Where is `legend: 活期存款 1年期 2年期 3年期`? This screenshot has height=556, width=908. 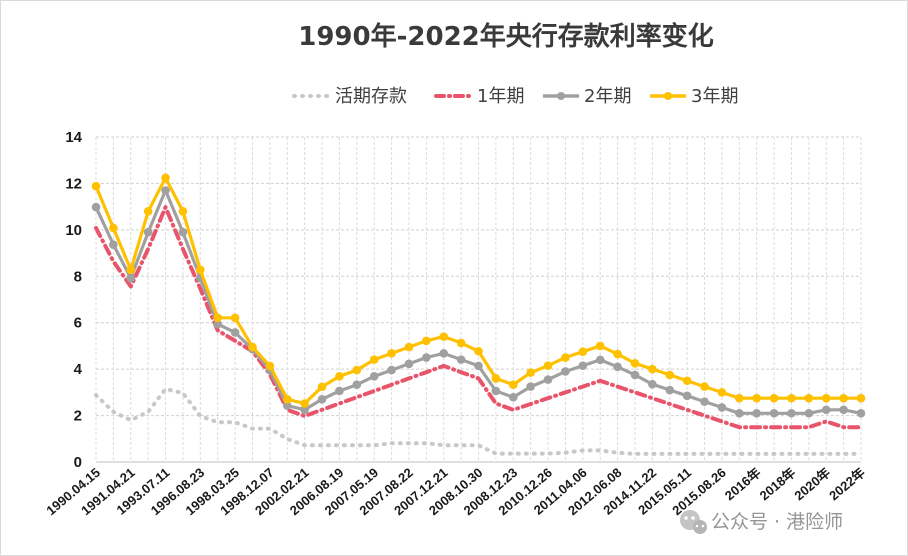
legend: 活期存款 1年期 2年期 3年期 is located at coordinates (515, 96).